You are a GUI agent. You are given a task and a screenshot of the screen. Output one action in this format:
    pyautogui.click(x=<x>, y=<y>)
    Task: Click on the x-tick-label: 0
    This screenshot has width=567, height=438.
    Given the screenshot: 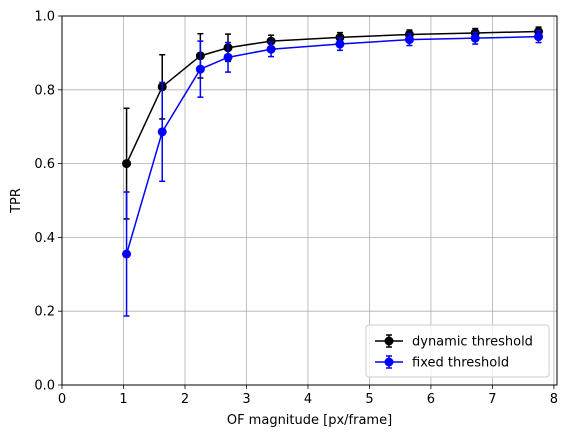 What is the action you would take?
    pyautogui.click(x=62, y=399)
    